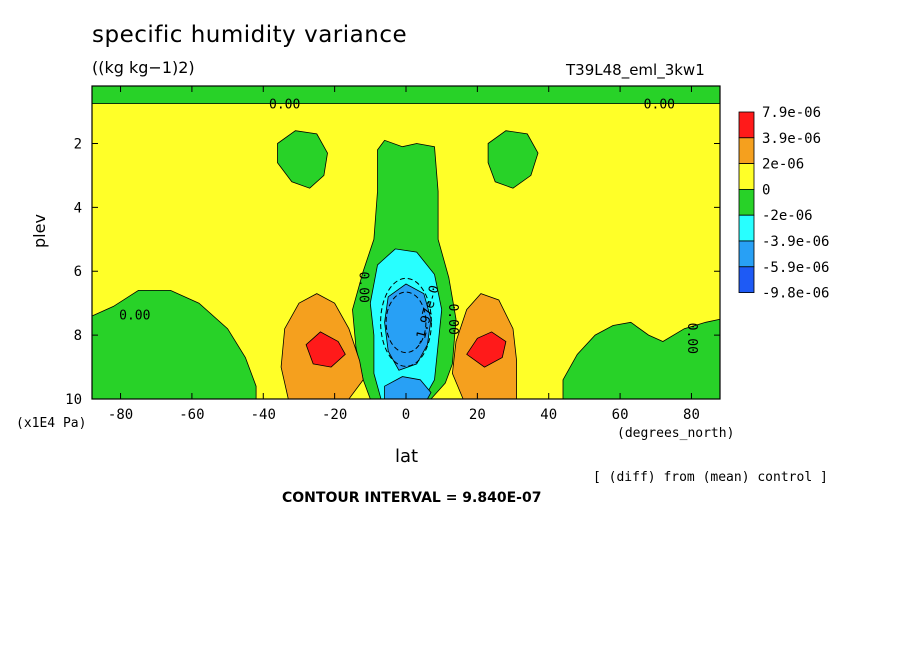 This screenshot has height=654, width=904. I want to click on x-tick-label-0: 0, so click(406, 415).